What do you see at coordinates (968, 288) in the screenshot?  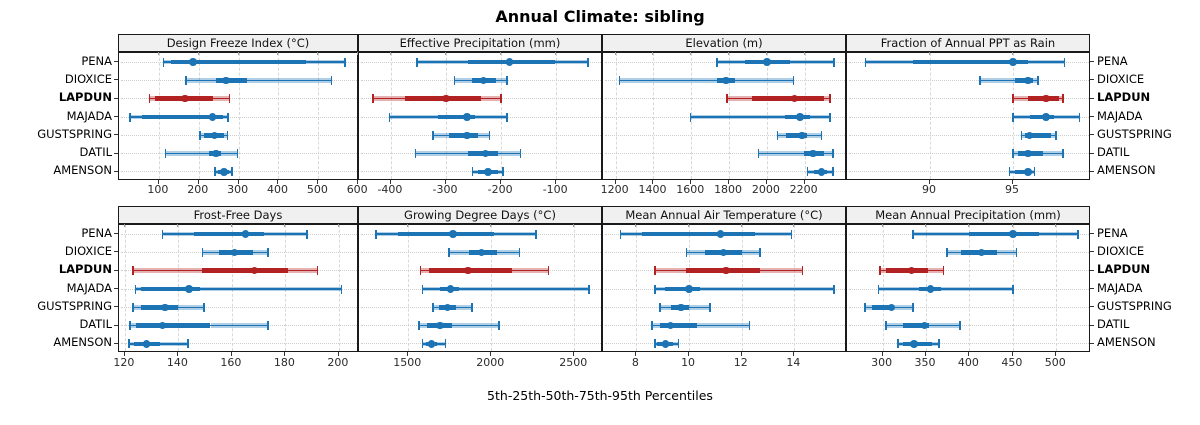 I see `panel-plot-area` at bounding box center [968, 288].